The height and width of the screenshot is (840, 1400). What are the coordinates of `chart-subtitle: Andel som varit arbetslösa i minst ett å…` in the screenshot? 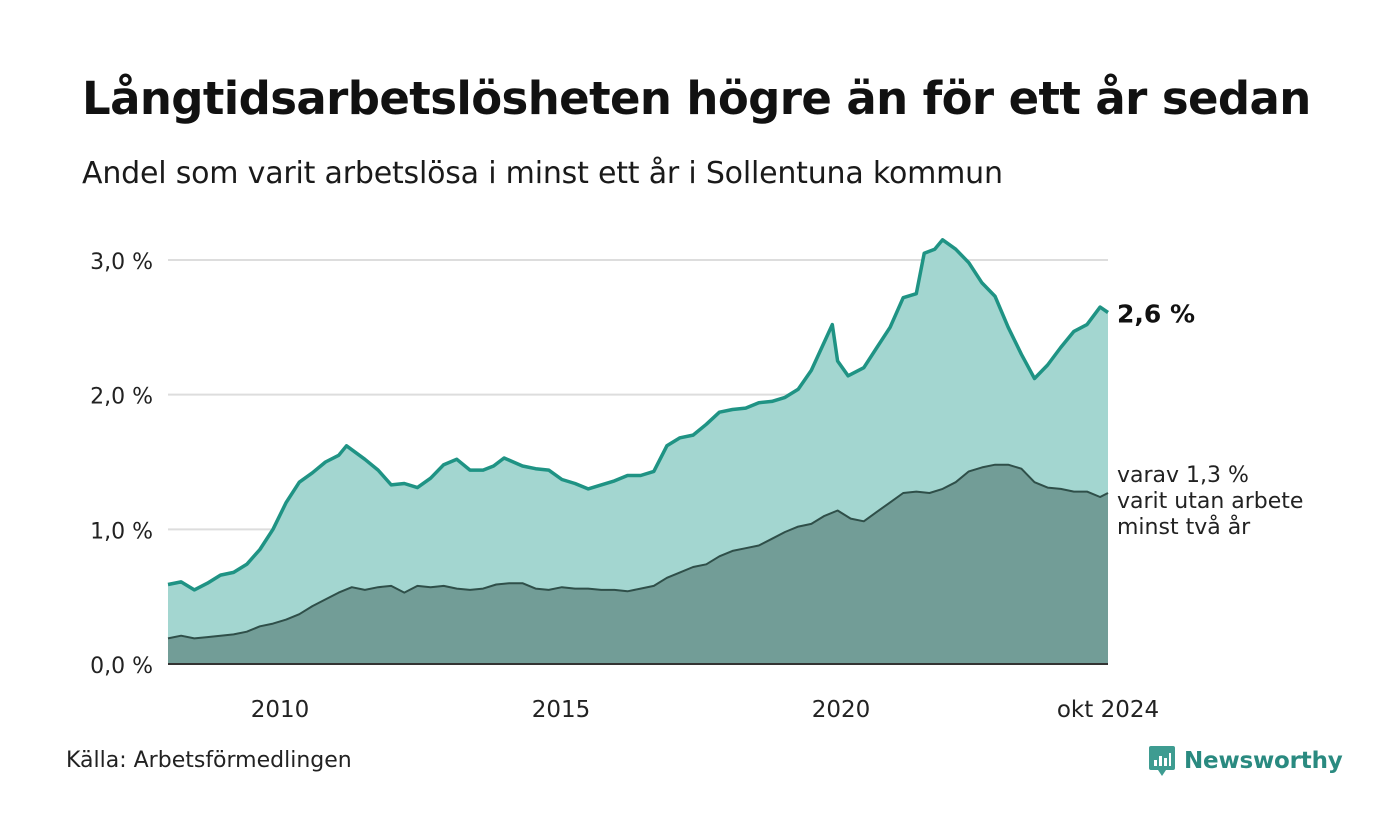 It's located at (542, 173).